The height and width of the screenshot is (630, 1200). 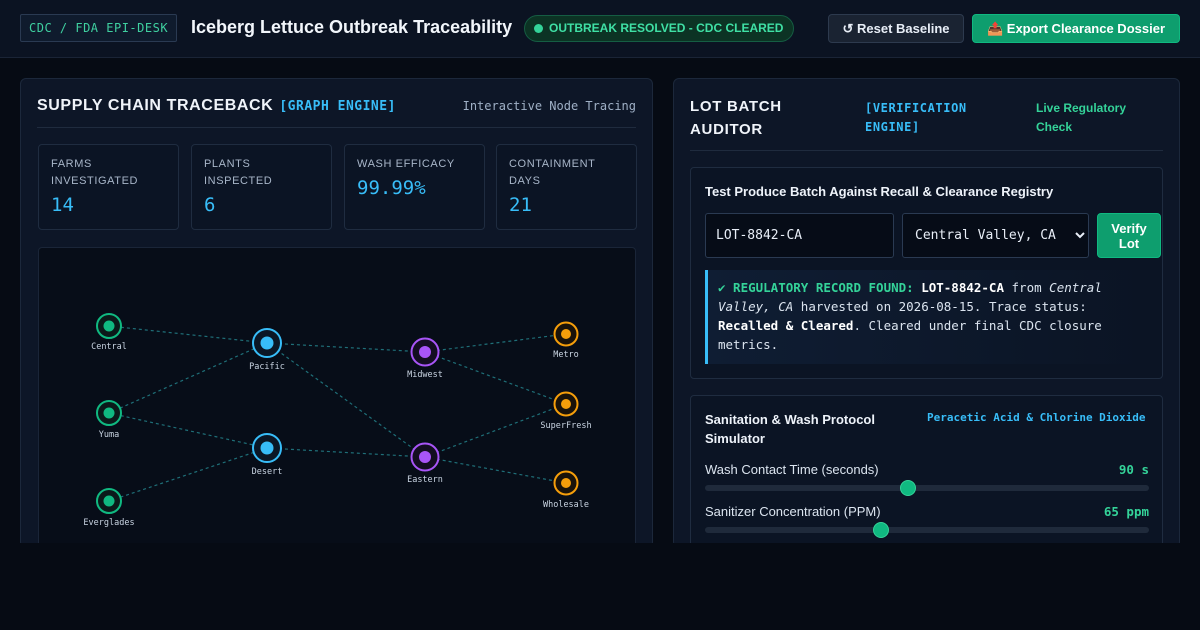 What do you see at coordinates (896, 28) in the screenshot?
I see `reset-baseline-button: ↺ Reset Baseline` at bounding box center [896, 28].